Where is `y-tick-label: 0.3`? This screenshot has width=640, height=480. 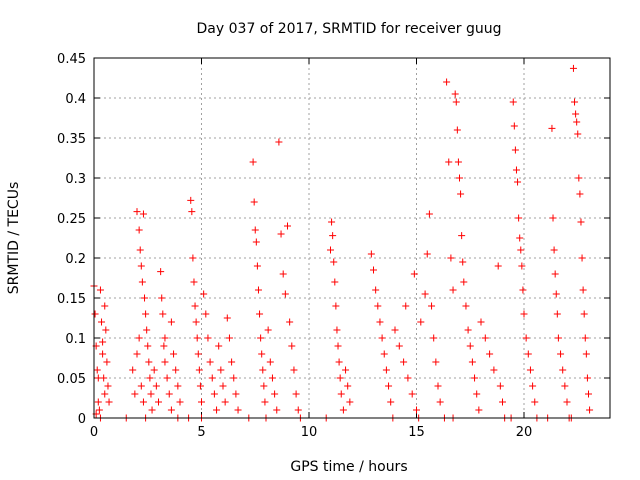
y-tick-label: 0.3 is located at coordinates (75, 179).